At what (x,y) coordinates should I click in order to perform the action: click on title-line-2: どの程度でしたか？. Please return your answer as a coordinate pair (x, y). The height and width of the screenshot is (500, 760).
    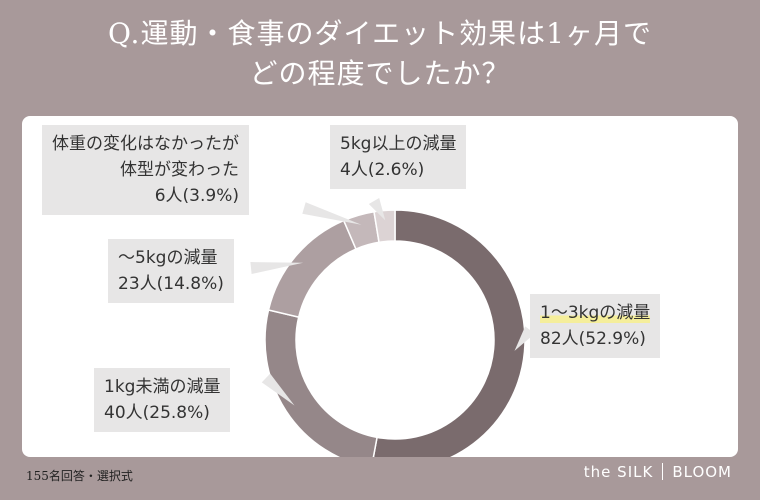
    Looking at the image, I should click on (380, 73).